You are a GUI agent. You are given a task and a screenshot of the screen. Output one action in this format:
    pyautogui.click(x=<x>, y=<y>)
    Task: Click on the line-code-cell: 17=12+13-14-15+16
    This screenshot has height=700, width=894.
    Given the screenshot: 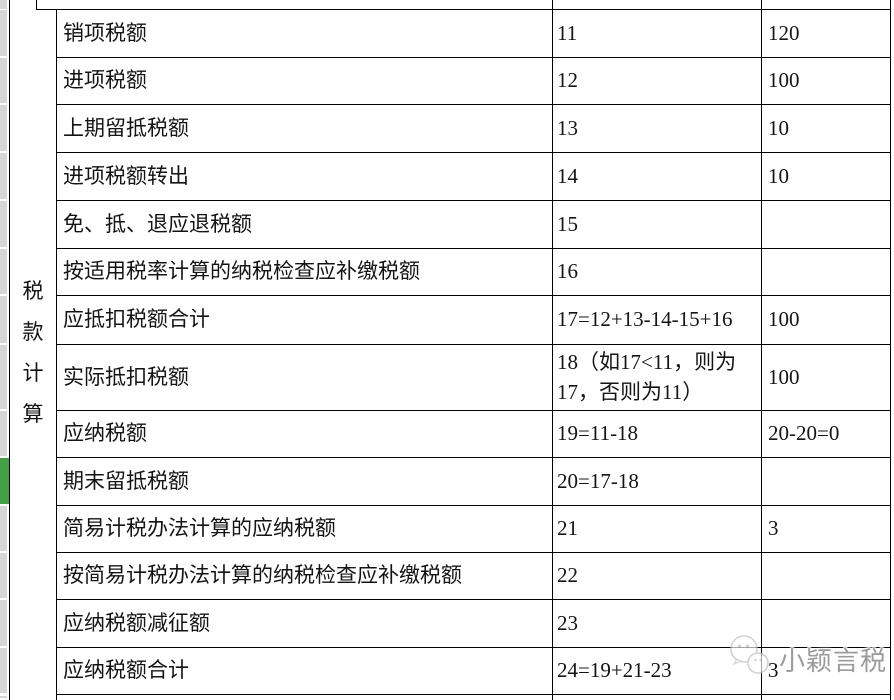 What is the action you would take?
    pyautogui.click(x=645, y=319)
    